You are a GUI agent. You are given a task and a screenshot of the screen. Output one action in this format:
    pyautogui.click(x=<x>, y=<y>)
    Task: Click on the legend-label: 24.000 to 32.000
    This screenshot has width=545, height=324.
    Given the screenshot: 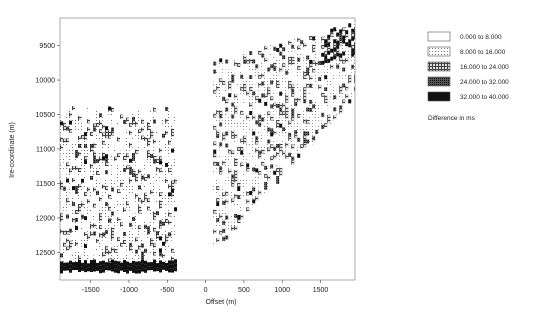 What is the action you would take?
    pyautogui.click(x=484, y=82)
    